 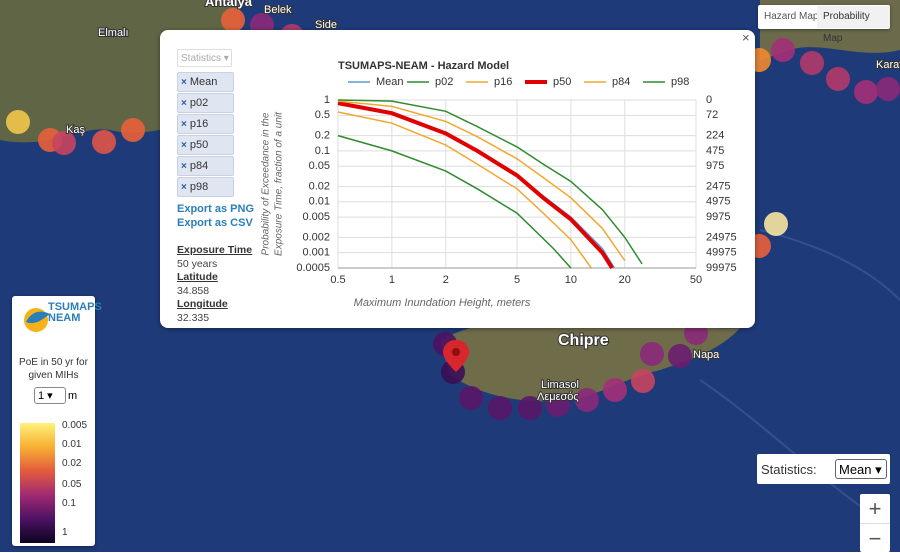 What do you see at coordinates (278, 10) in the screenshot?
I see `map-label: Belek` at bounding box center [278, 10].